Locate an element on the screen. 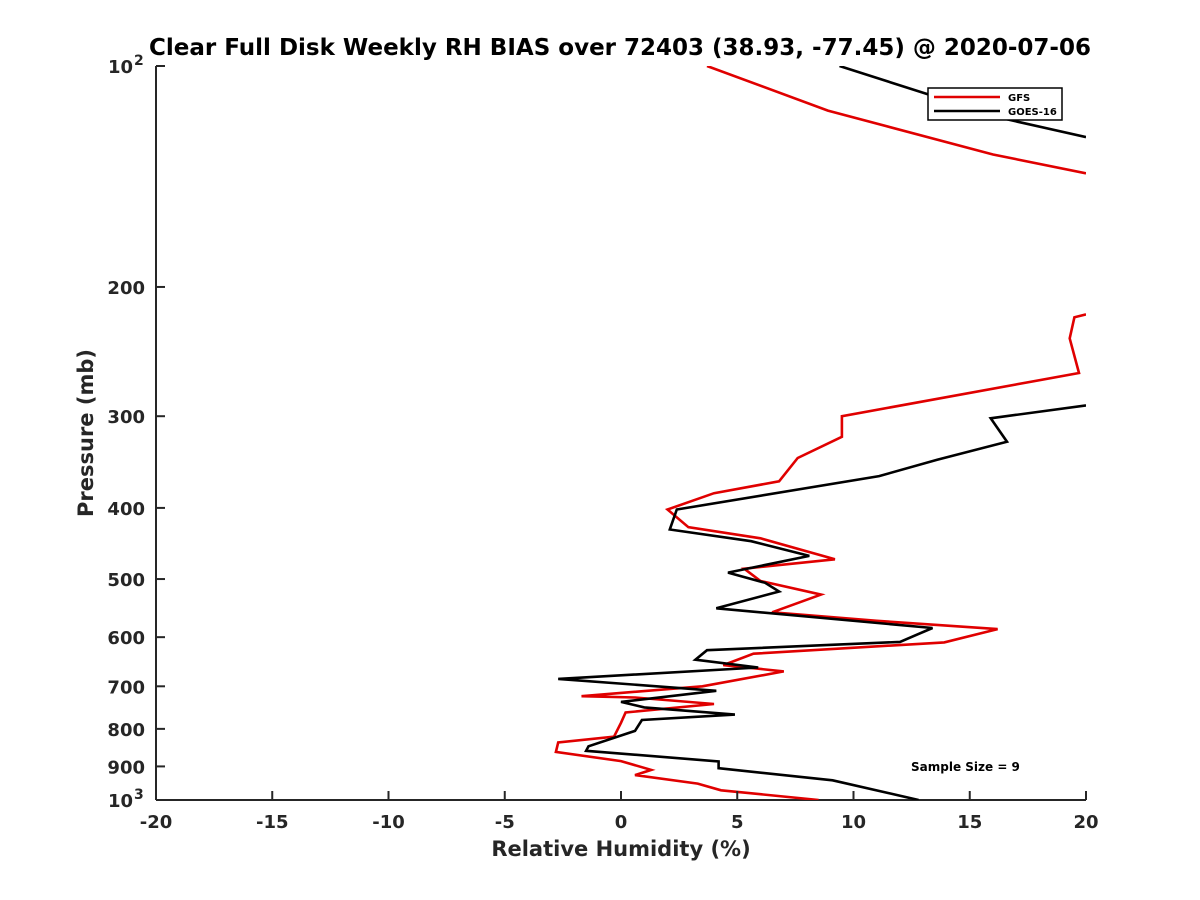 The height and width of the screenshot is (900, 1200). x-tick-label: 10 is located at coordinates (853, 822).